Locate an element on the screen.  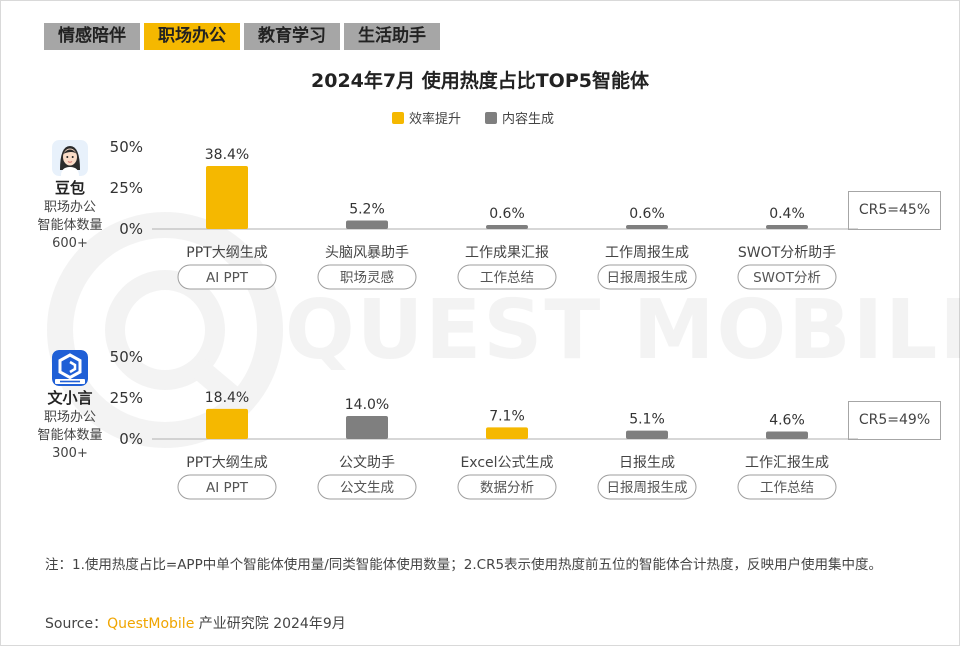
tab-emotional-companion: 情感陪伴 is located at coordinates (92, 36).